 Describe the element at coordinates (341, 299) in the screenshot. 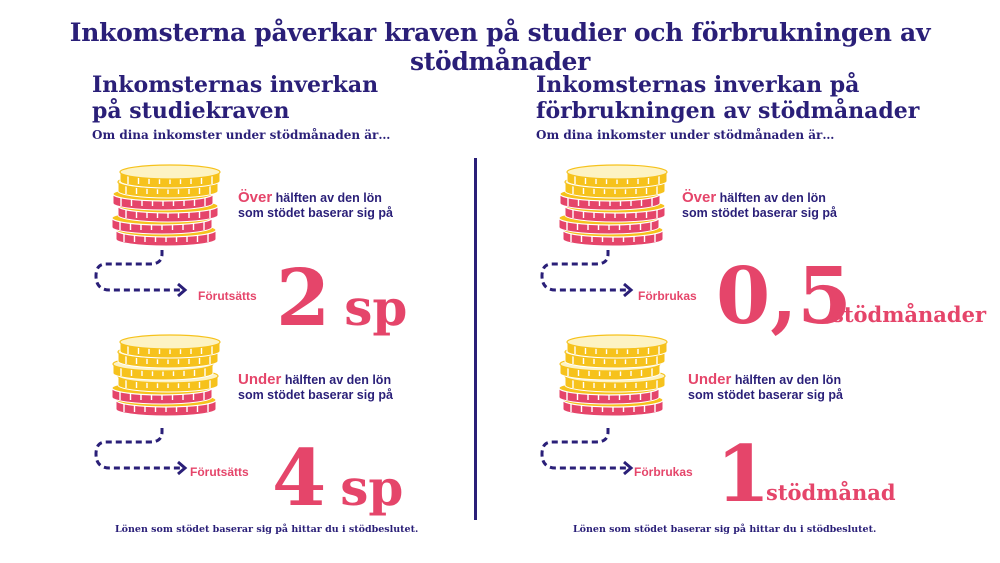

I see `left-over-value: 2 sp` at that location.